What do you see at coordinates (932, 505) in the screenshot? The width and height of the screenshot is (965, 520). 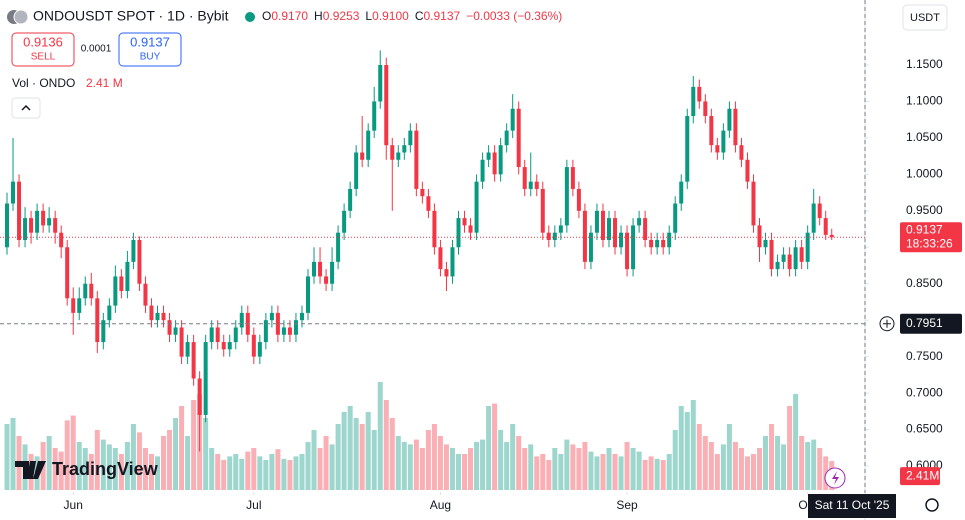 I see `settings-icon` at bounding box center [932, 505].